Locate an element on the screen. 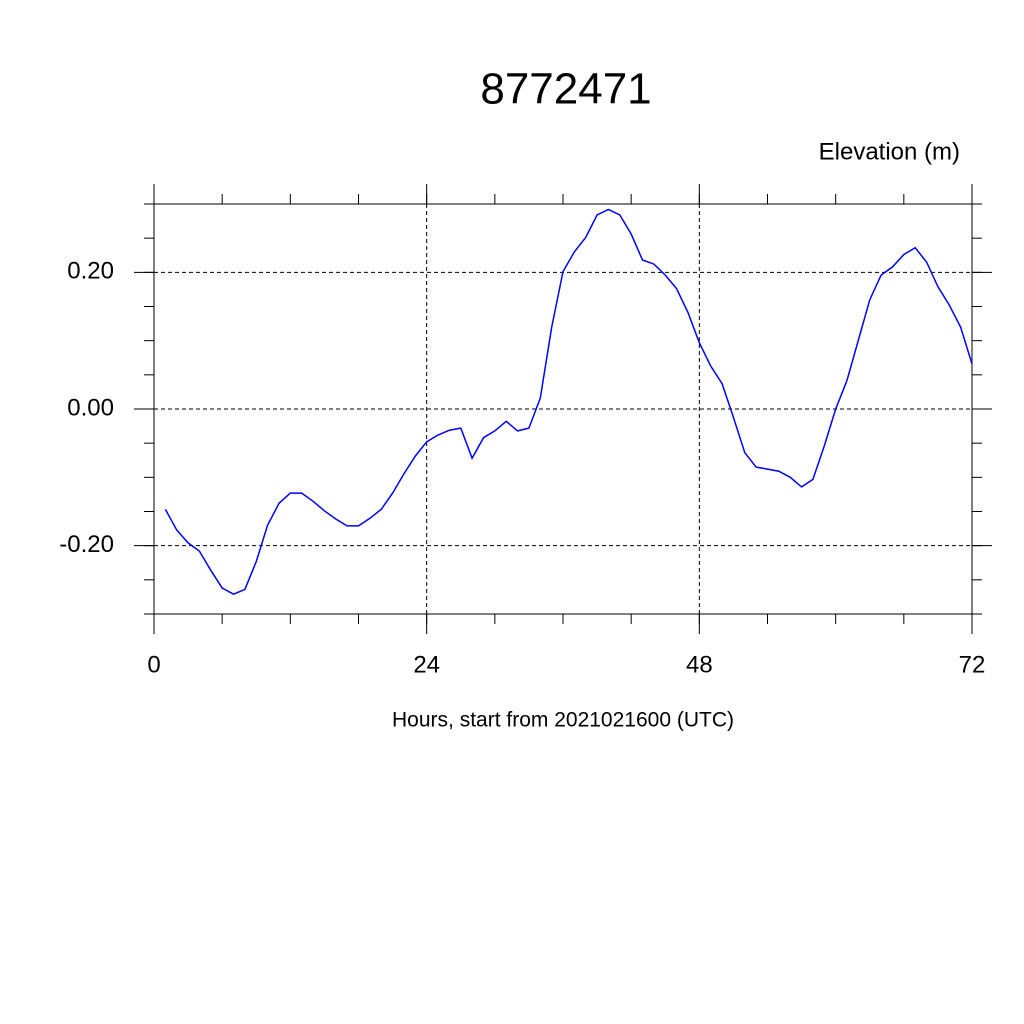 The width and height of the screenshot is (1024, 1024). y-tick-label: -0.20 is located at coordinates (86, 544).